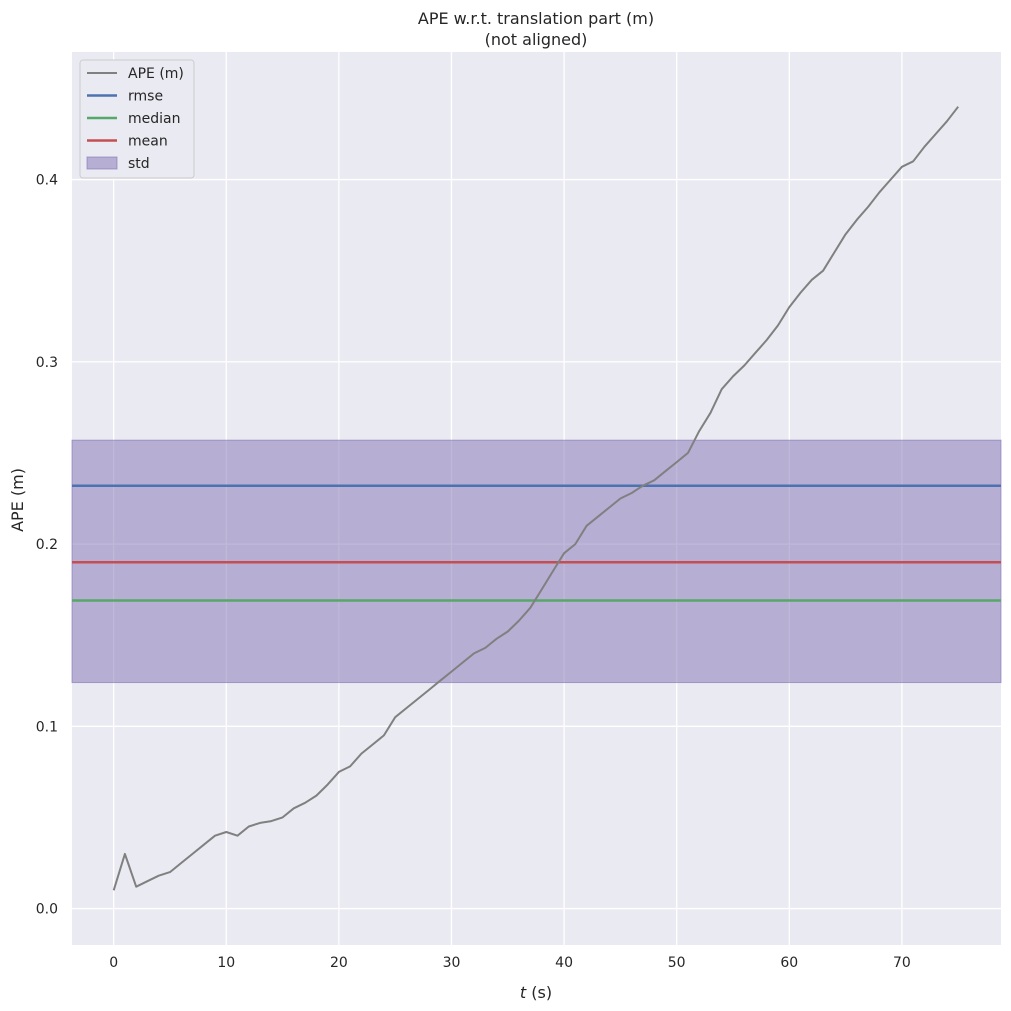 The width and height of the screenshot is (1011, 1011). What do you see at coordinates (536, 18) in the screenshot?
I see `chart-title: APE w.r.t. translation part (m)` at bounding box center [536, 18].